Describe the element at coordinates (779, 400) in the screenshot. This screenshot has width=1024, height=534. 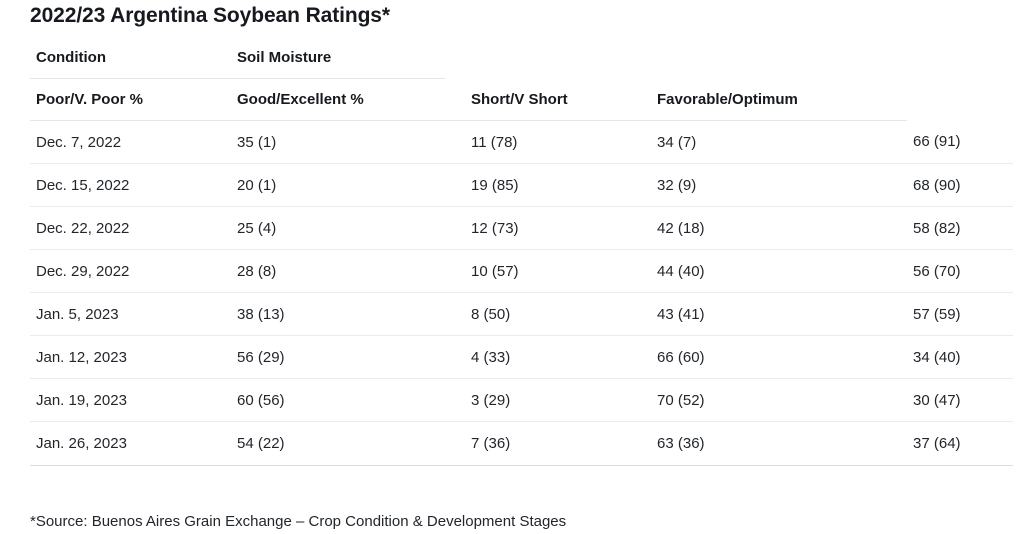
I see `value-cell: 70 (52)` at that location.